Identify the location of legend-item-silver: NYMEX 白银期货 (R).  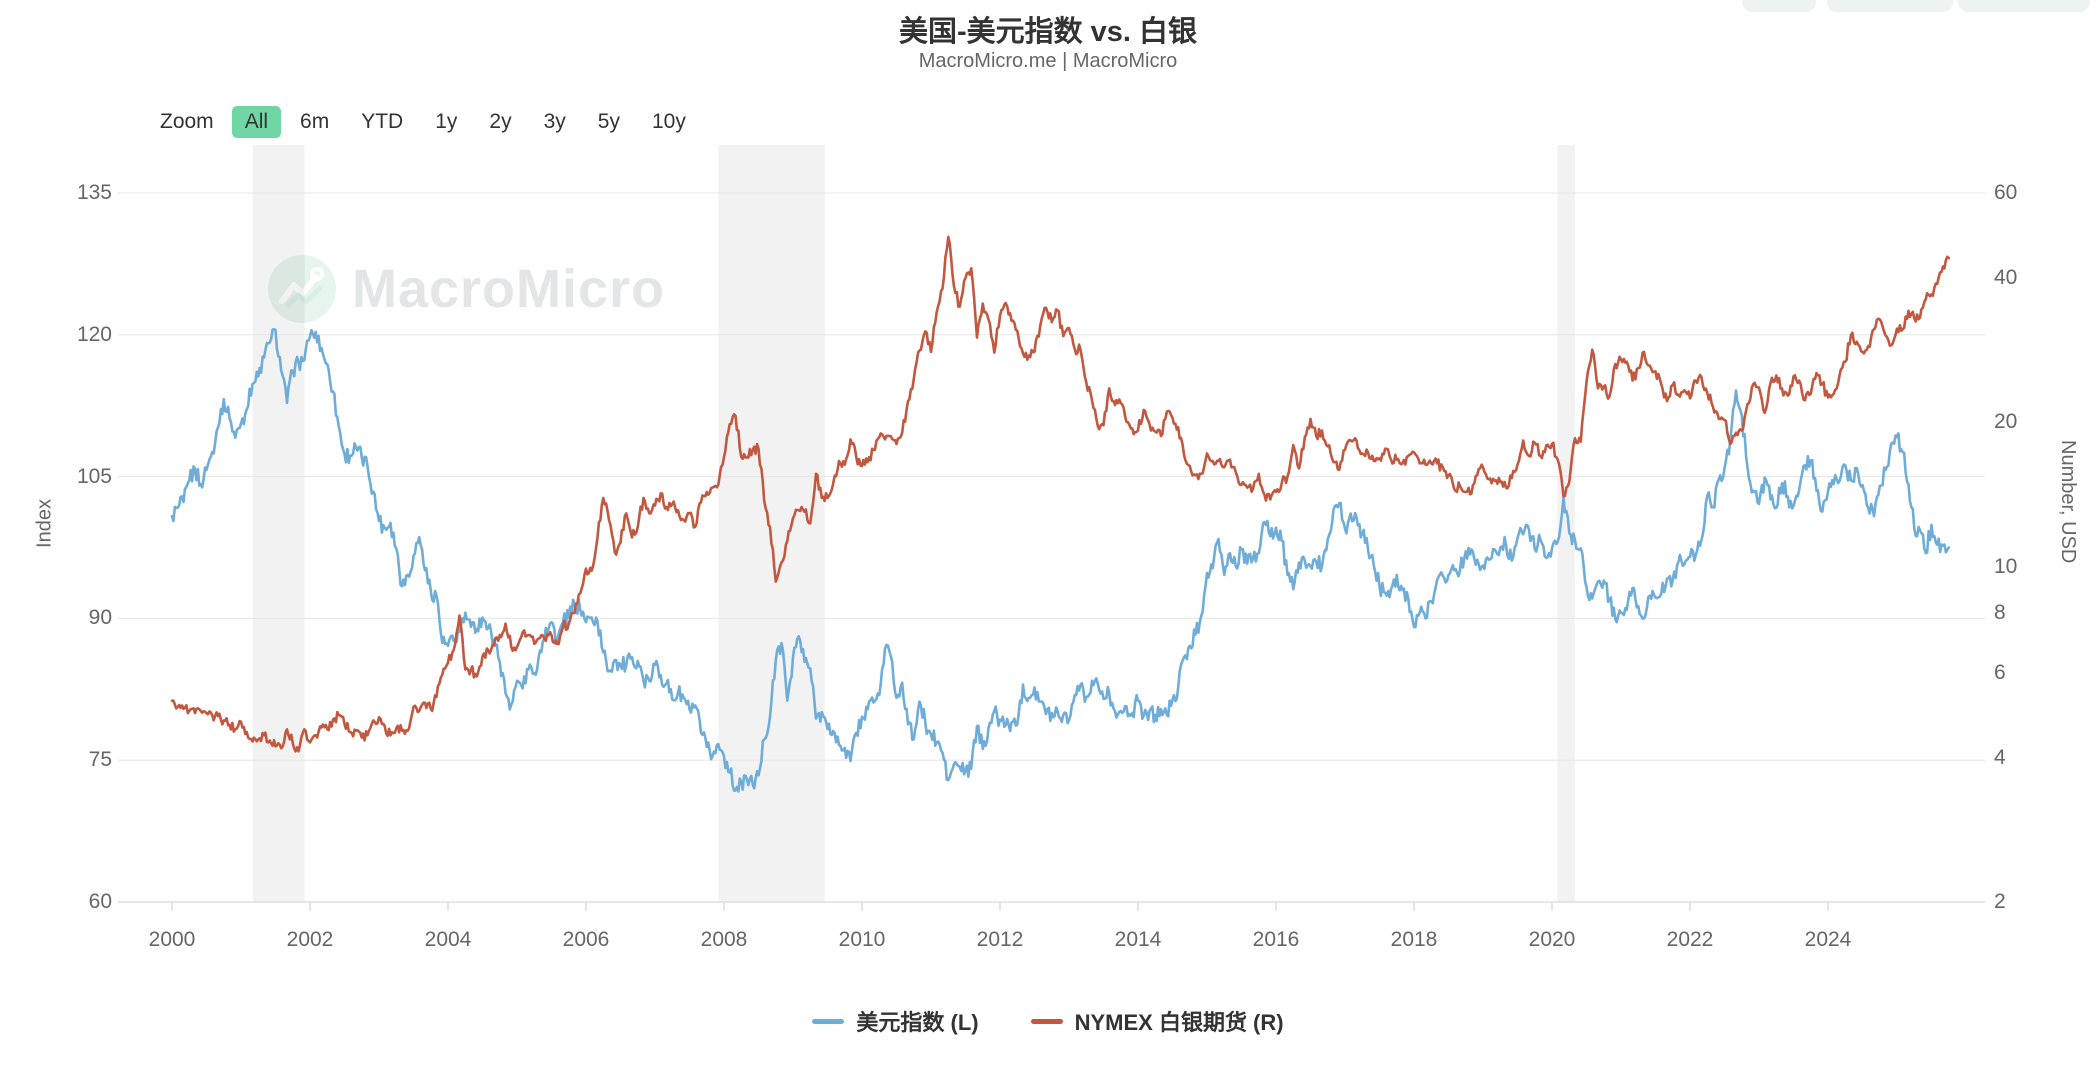
(1157, 1021).